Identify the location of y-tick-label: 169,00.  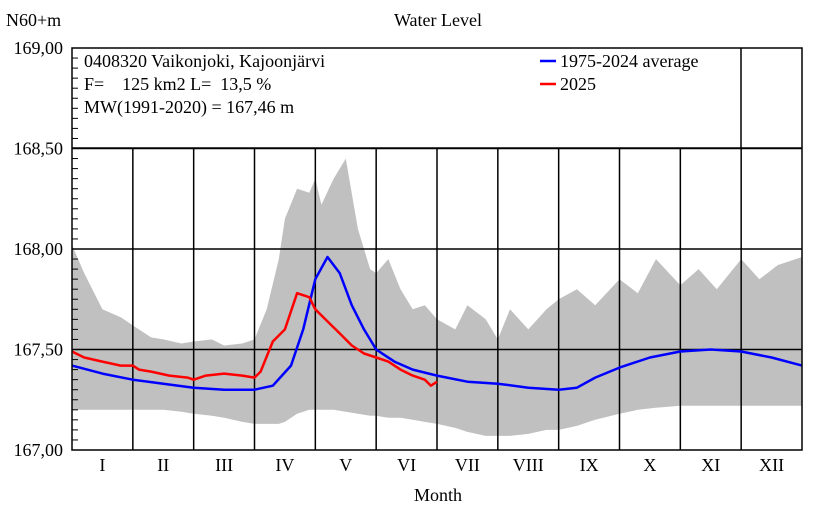
(39, 48).